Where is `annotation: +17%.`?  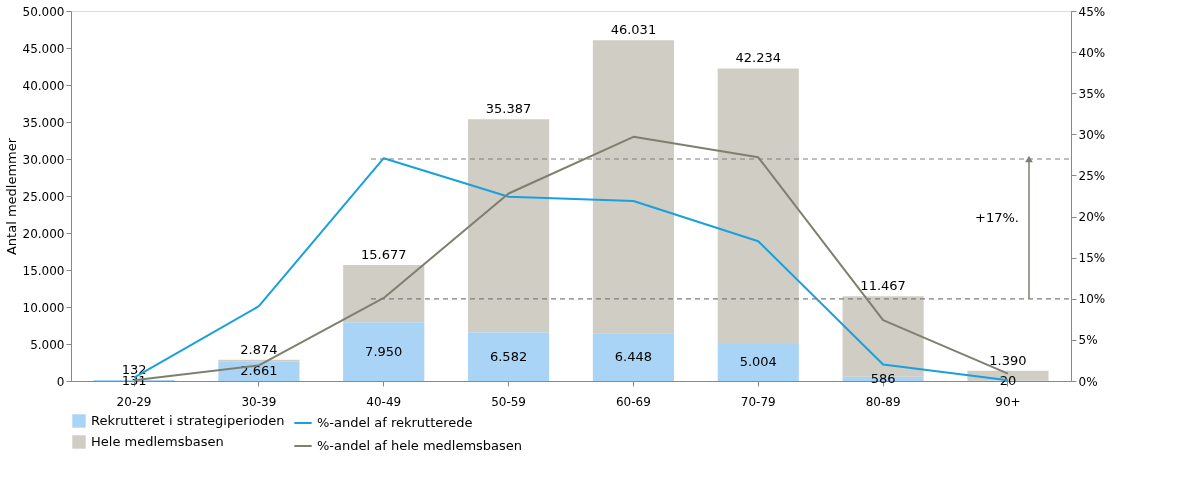
annotation: +17%. is located at coordinates (997, 218).